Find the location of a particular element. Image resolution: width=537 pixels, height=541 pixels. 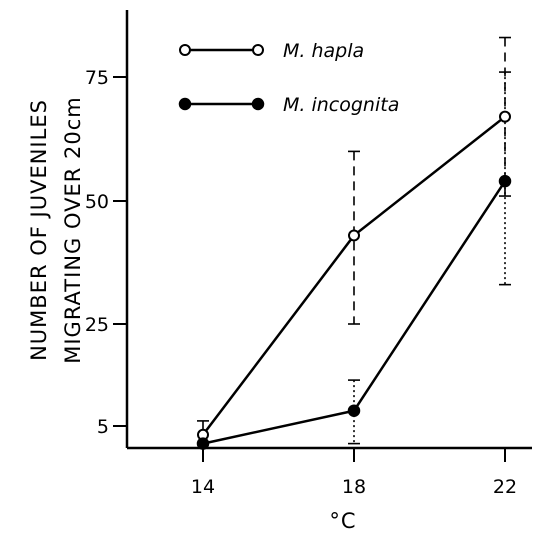

x-axis-title: °C is located at coordinates (342, 521).